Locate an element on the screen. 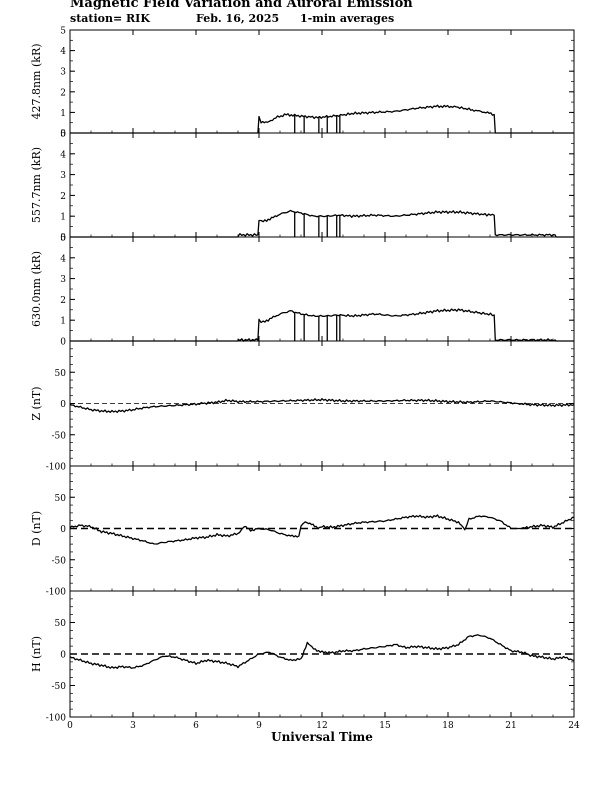  station-label: station= RIK is located at coordinates (110, 18).